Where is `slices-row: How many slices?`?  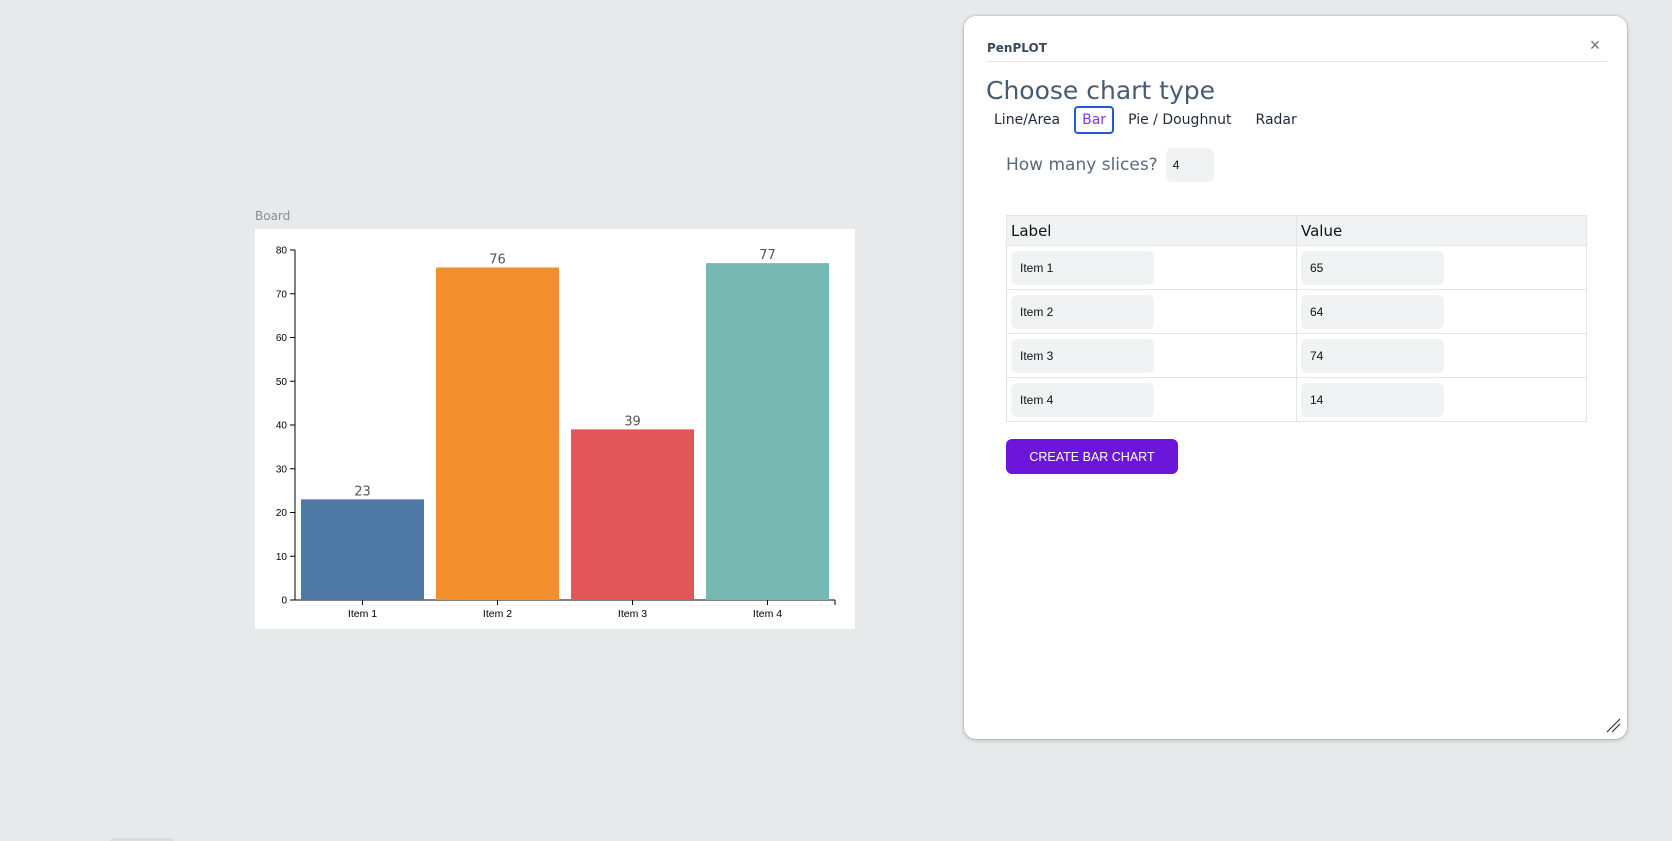
slices-row: How many slices? is located at coordinates (1110, 165).